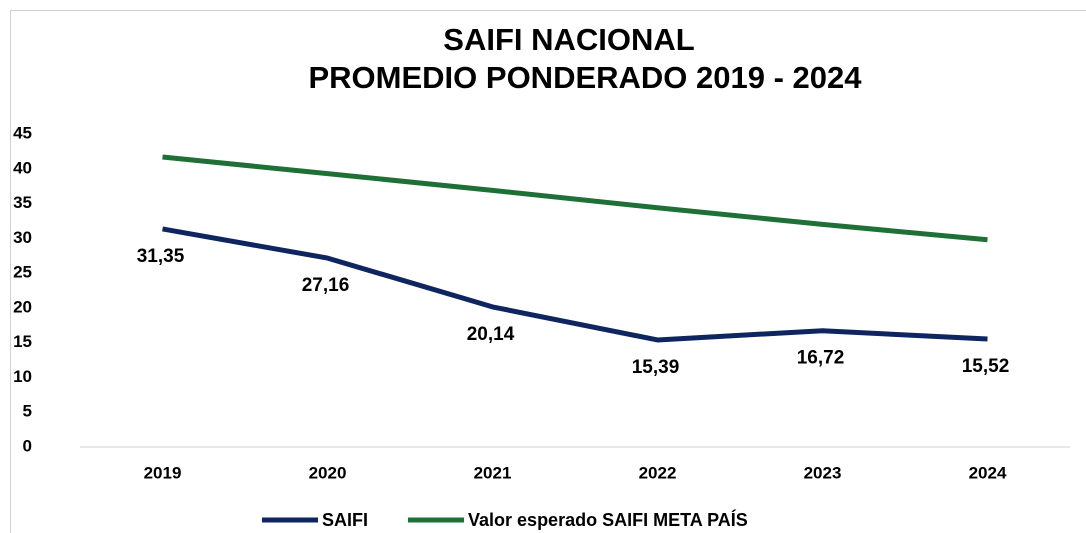  I want to click on y-tick-label: 20, so click(22, 306).